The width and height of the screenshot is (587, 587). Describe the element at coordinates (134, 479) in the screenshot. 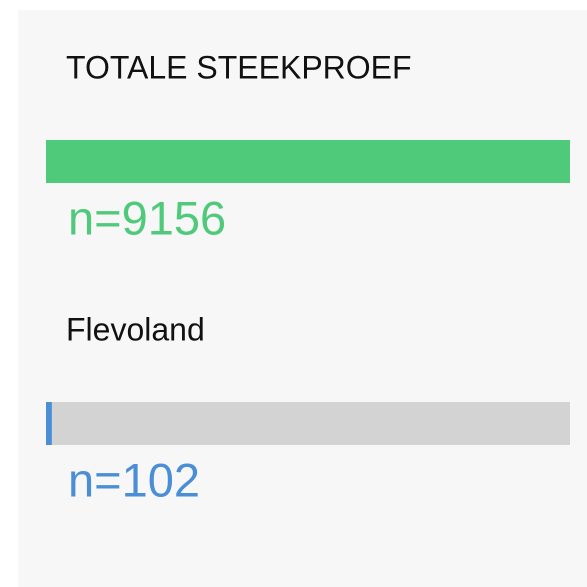

I see `sample-size-label: n=102` at that location.